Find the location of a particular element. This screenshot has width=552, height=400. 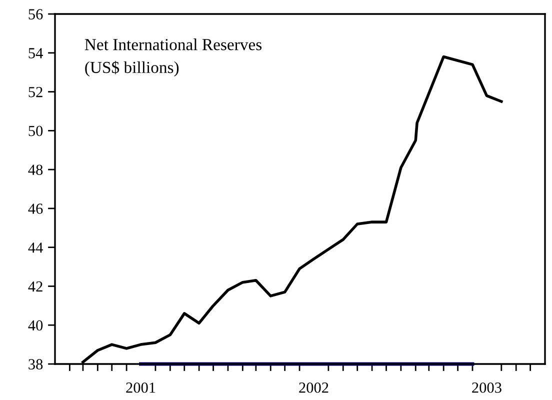

y-tick-label: 44 is located at coordinates (35, 247).